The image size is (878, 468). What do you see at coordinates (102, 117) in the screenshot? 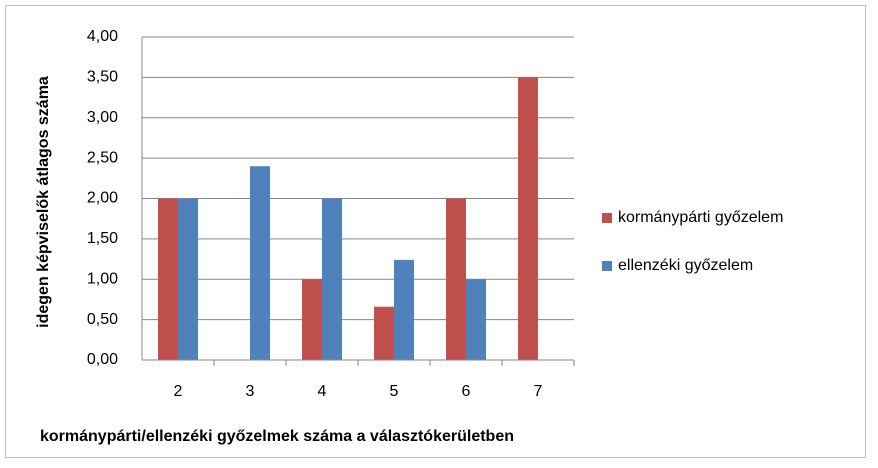
I see `y-tick-label: 3,00` at bounding box center [102, 117].